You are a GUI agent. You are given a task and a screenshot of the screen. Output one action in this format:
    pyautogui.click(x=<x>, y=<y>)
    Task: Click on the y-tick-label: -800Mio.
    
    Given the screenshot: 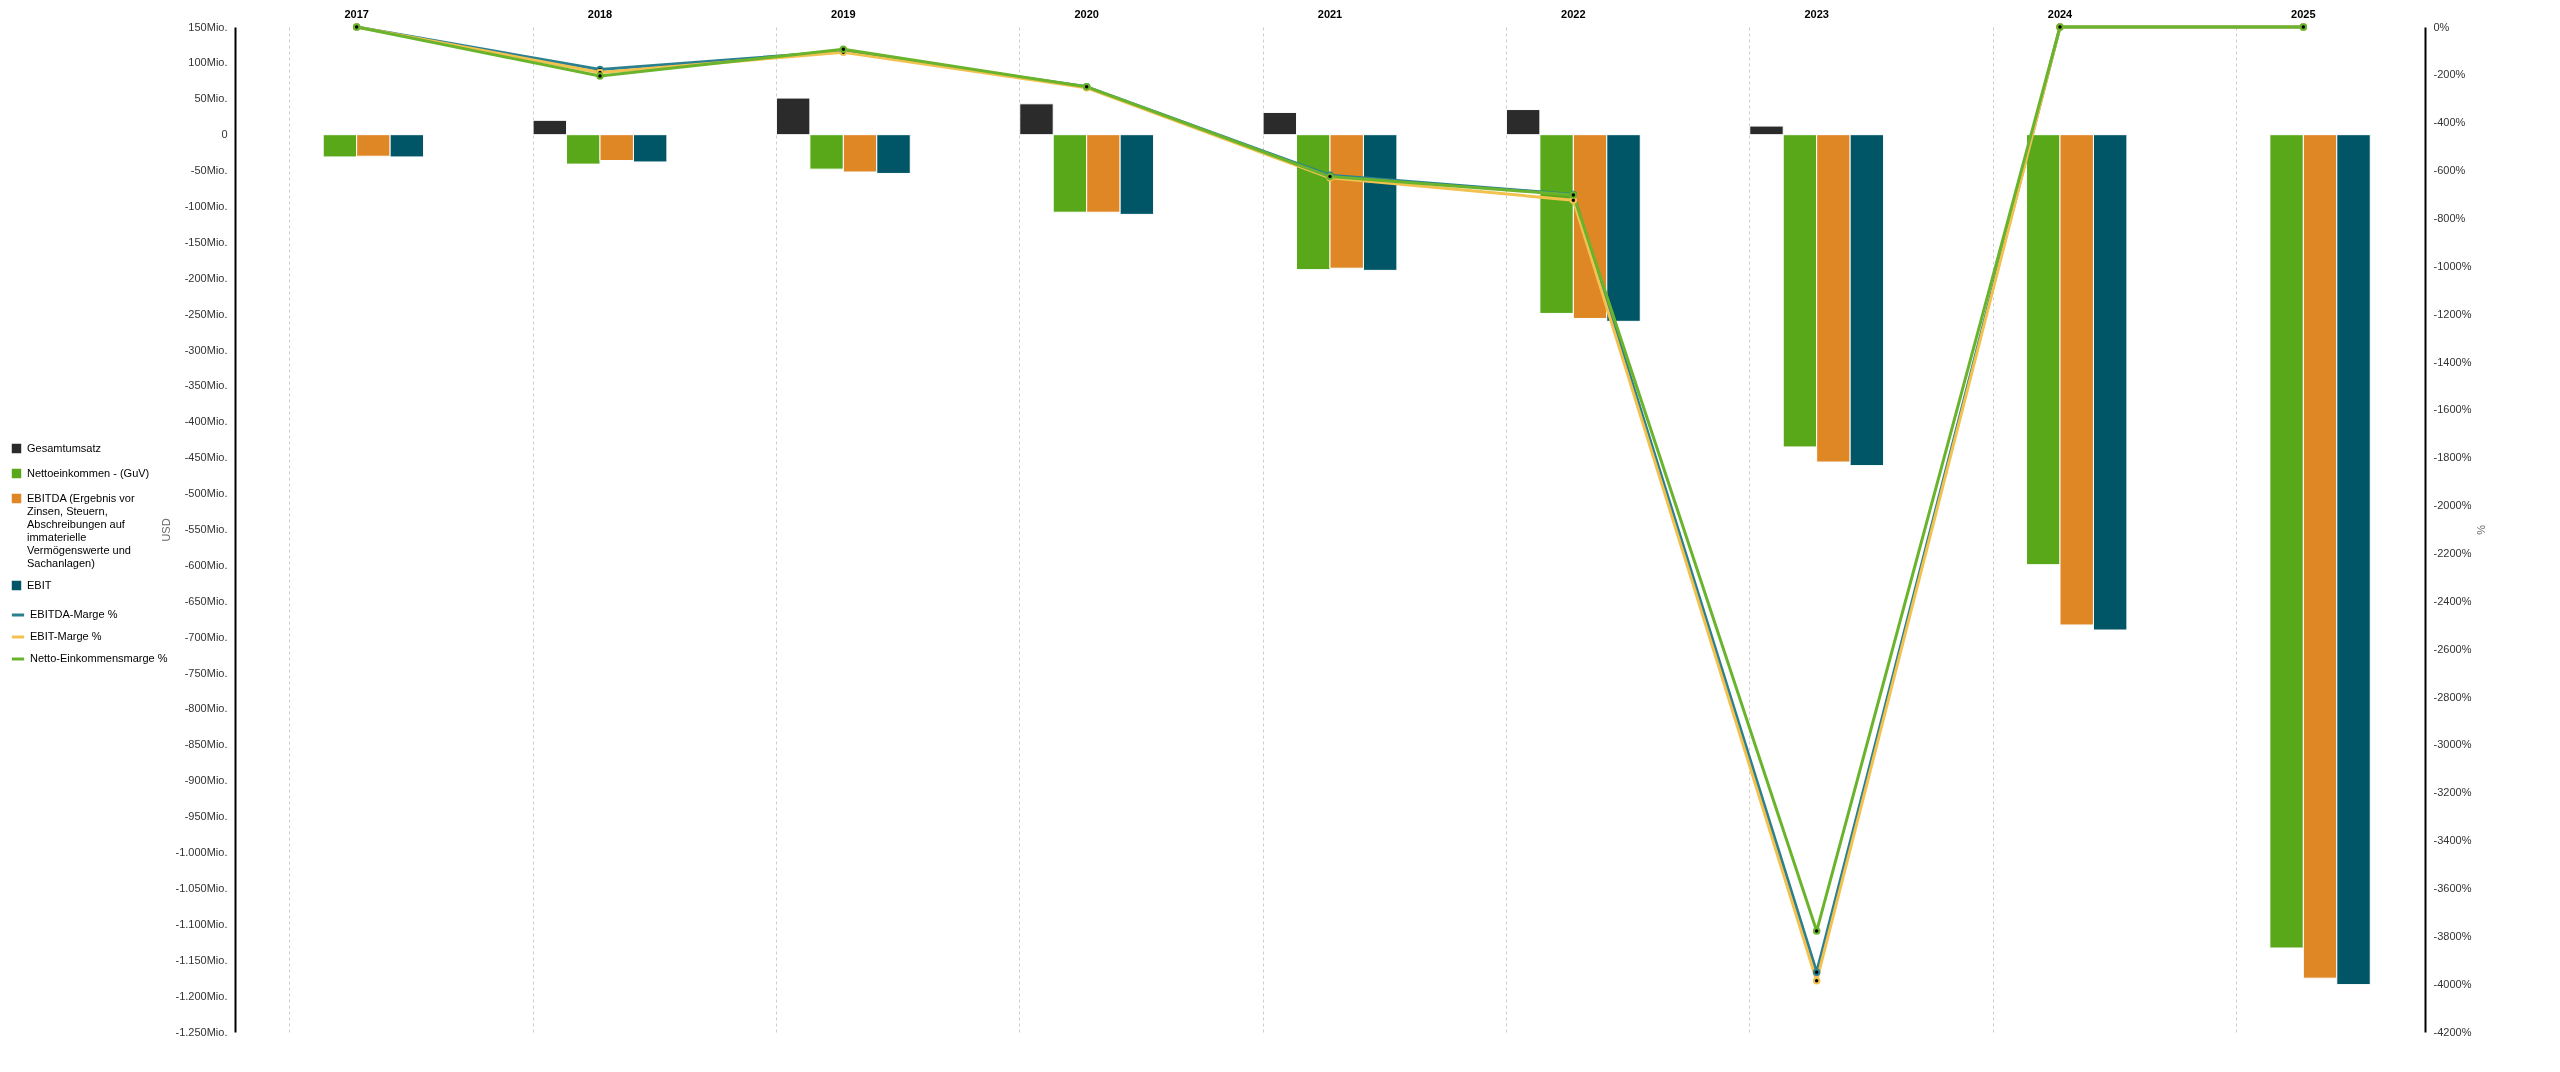 What is the action you would take?
    pyautogui.click(x=206, y=708)
    